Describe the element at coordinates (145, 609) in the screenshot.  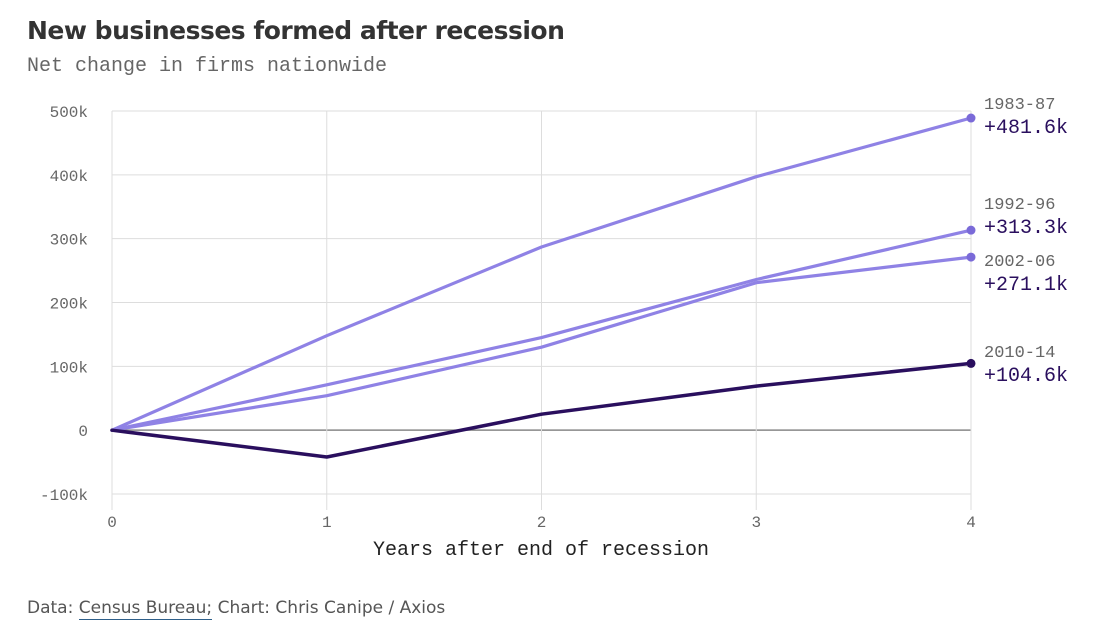
I see `census-bureau-link: Census Bureau;` at that location.